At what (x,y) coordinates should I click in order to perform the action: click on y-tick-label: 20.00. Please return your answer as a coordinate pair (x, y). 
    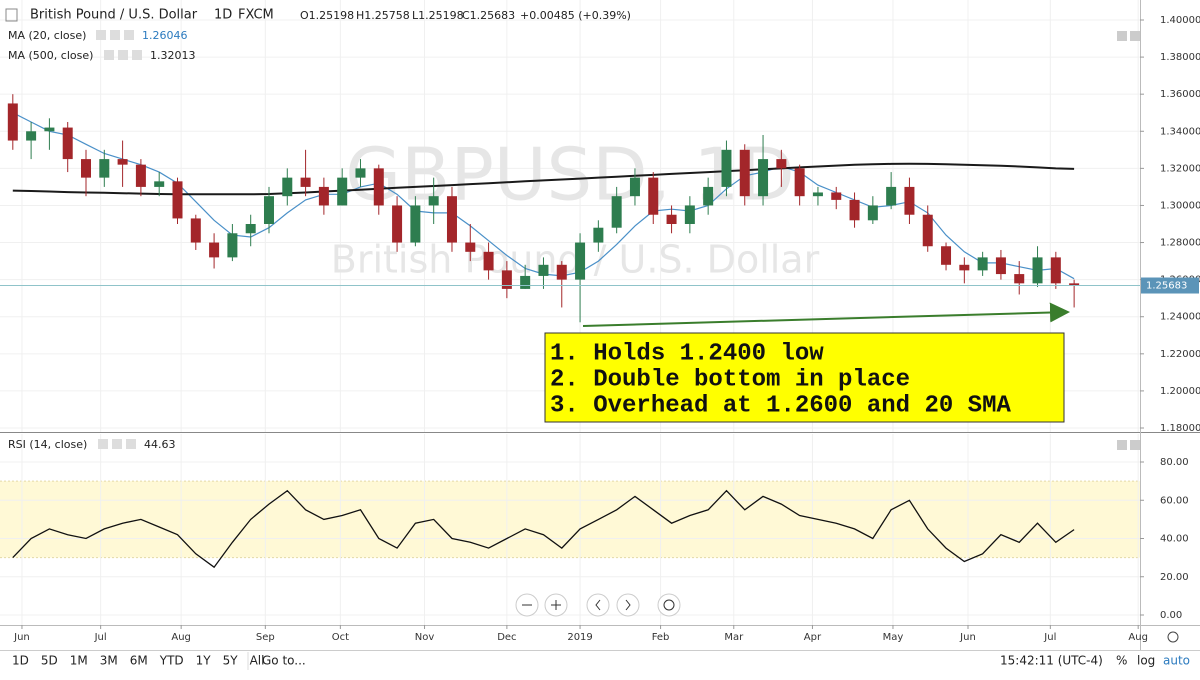
    Looking at the image, I should click on (1174, 577).